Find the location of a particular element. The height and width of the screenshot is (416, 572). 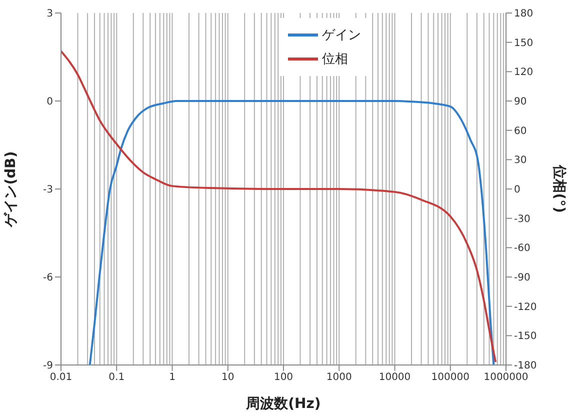

y-tick-label: -3 is located at coordinates (48, 190).